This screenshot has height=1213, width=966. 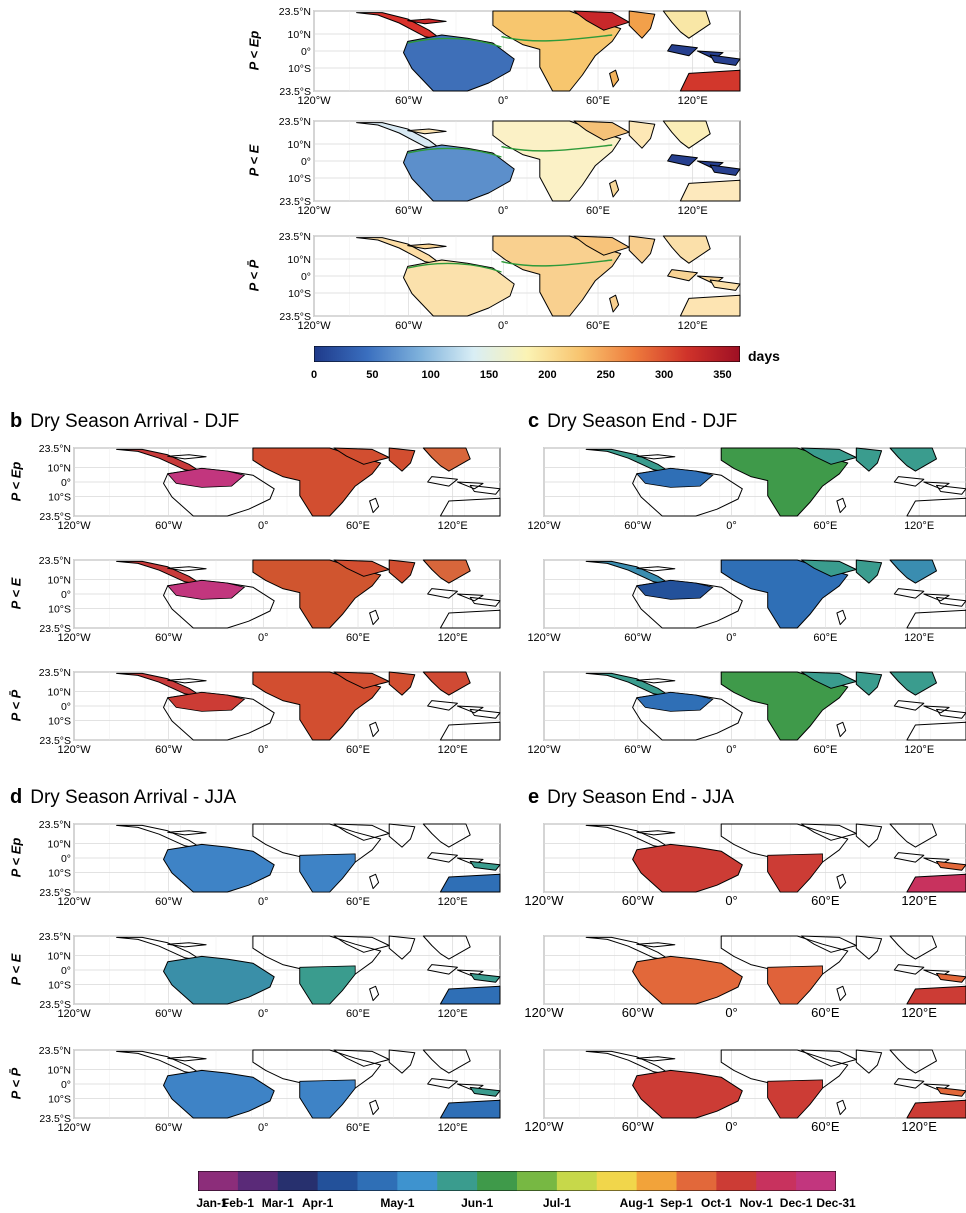 What do you see at coordinates (676, 1203) in the screenshot?
I see `date-tick-label: Sep-1` at bounding box center [676, 1203].